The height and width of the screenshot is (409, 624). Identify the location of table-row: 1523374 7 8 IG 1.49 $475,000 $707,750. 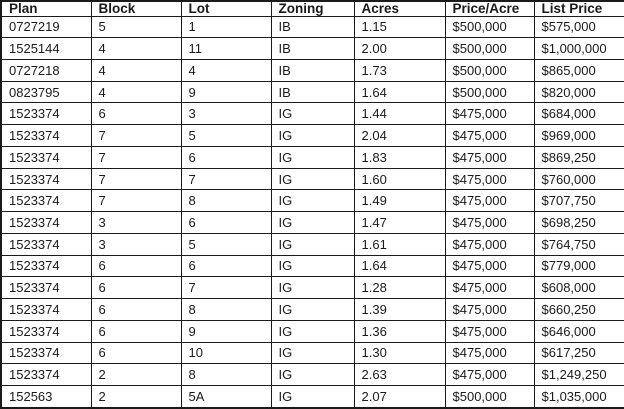
(312, 201).